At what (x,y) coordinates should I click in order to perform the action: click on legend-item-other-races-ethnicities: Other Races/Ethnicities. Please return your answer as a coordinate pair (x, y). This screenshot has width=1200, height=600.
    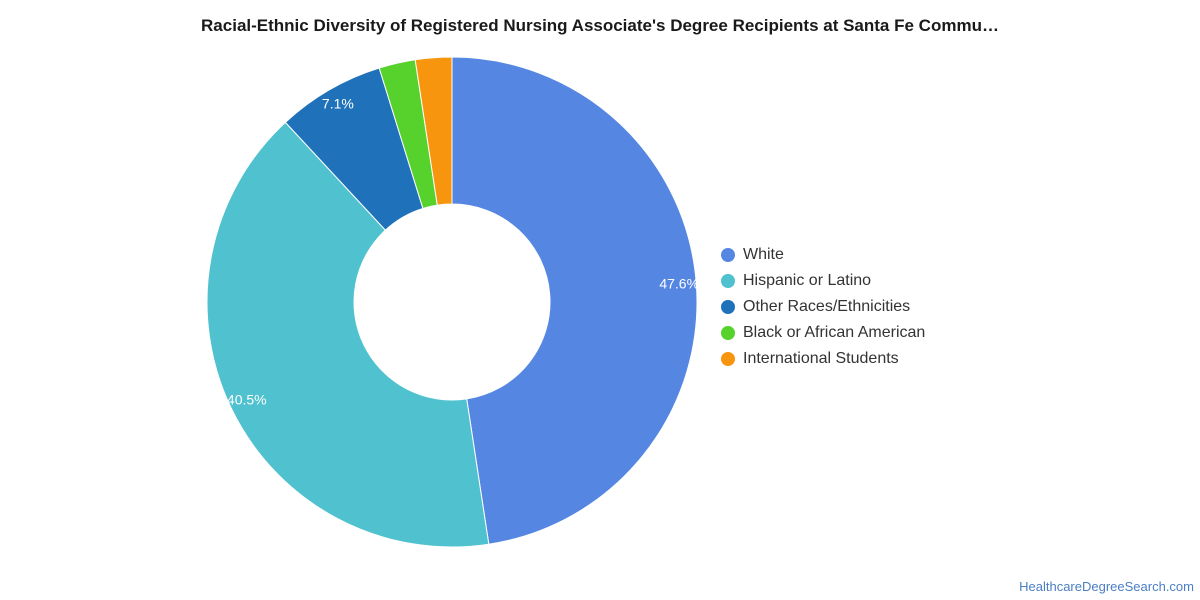
    Looking at the image, I should click on (823, 307).